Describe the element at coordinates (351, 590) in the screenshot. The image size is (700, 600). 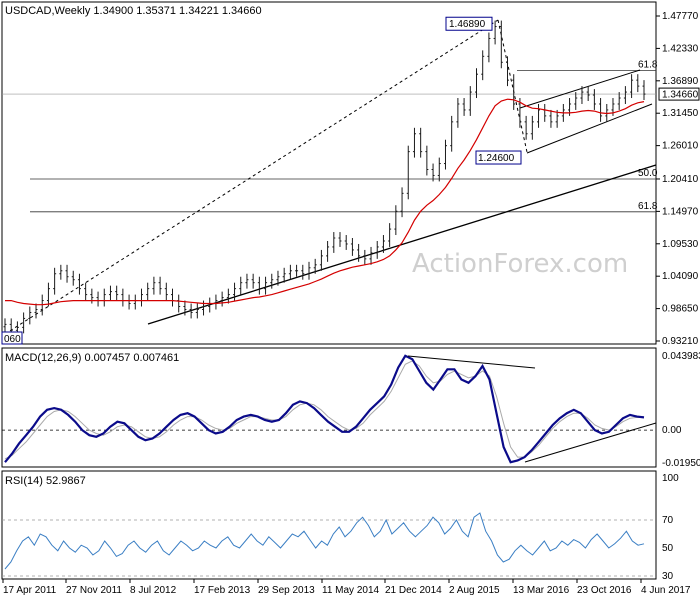
I see `x-tick-label: 11 May 2014` at that location.